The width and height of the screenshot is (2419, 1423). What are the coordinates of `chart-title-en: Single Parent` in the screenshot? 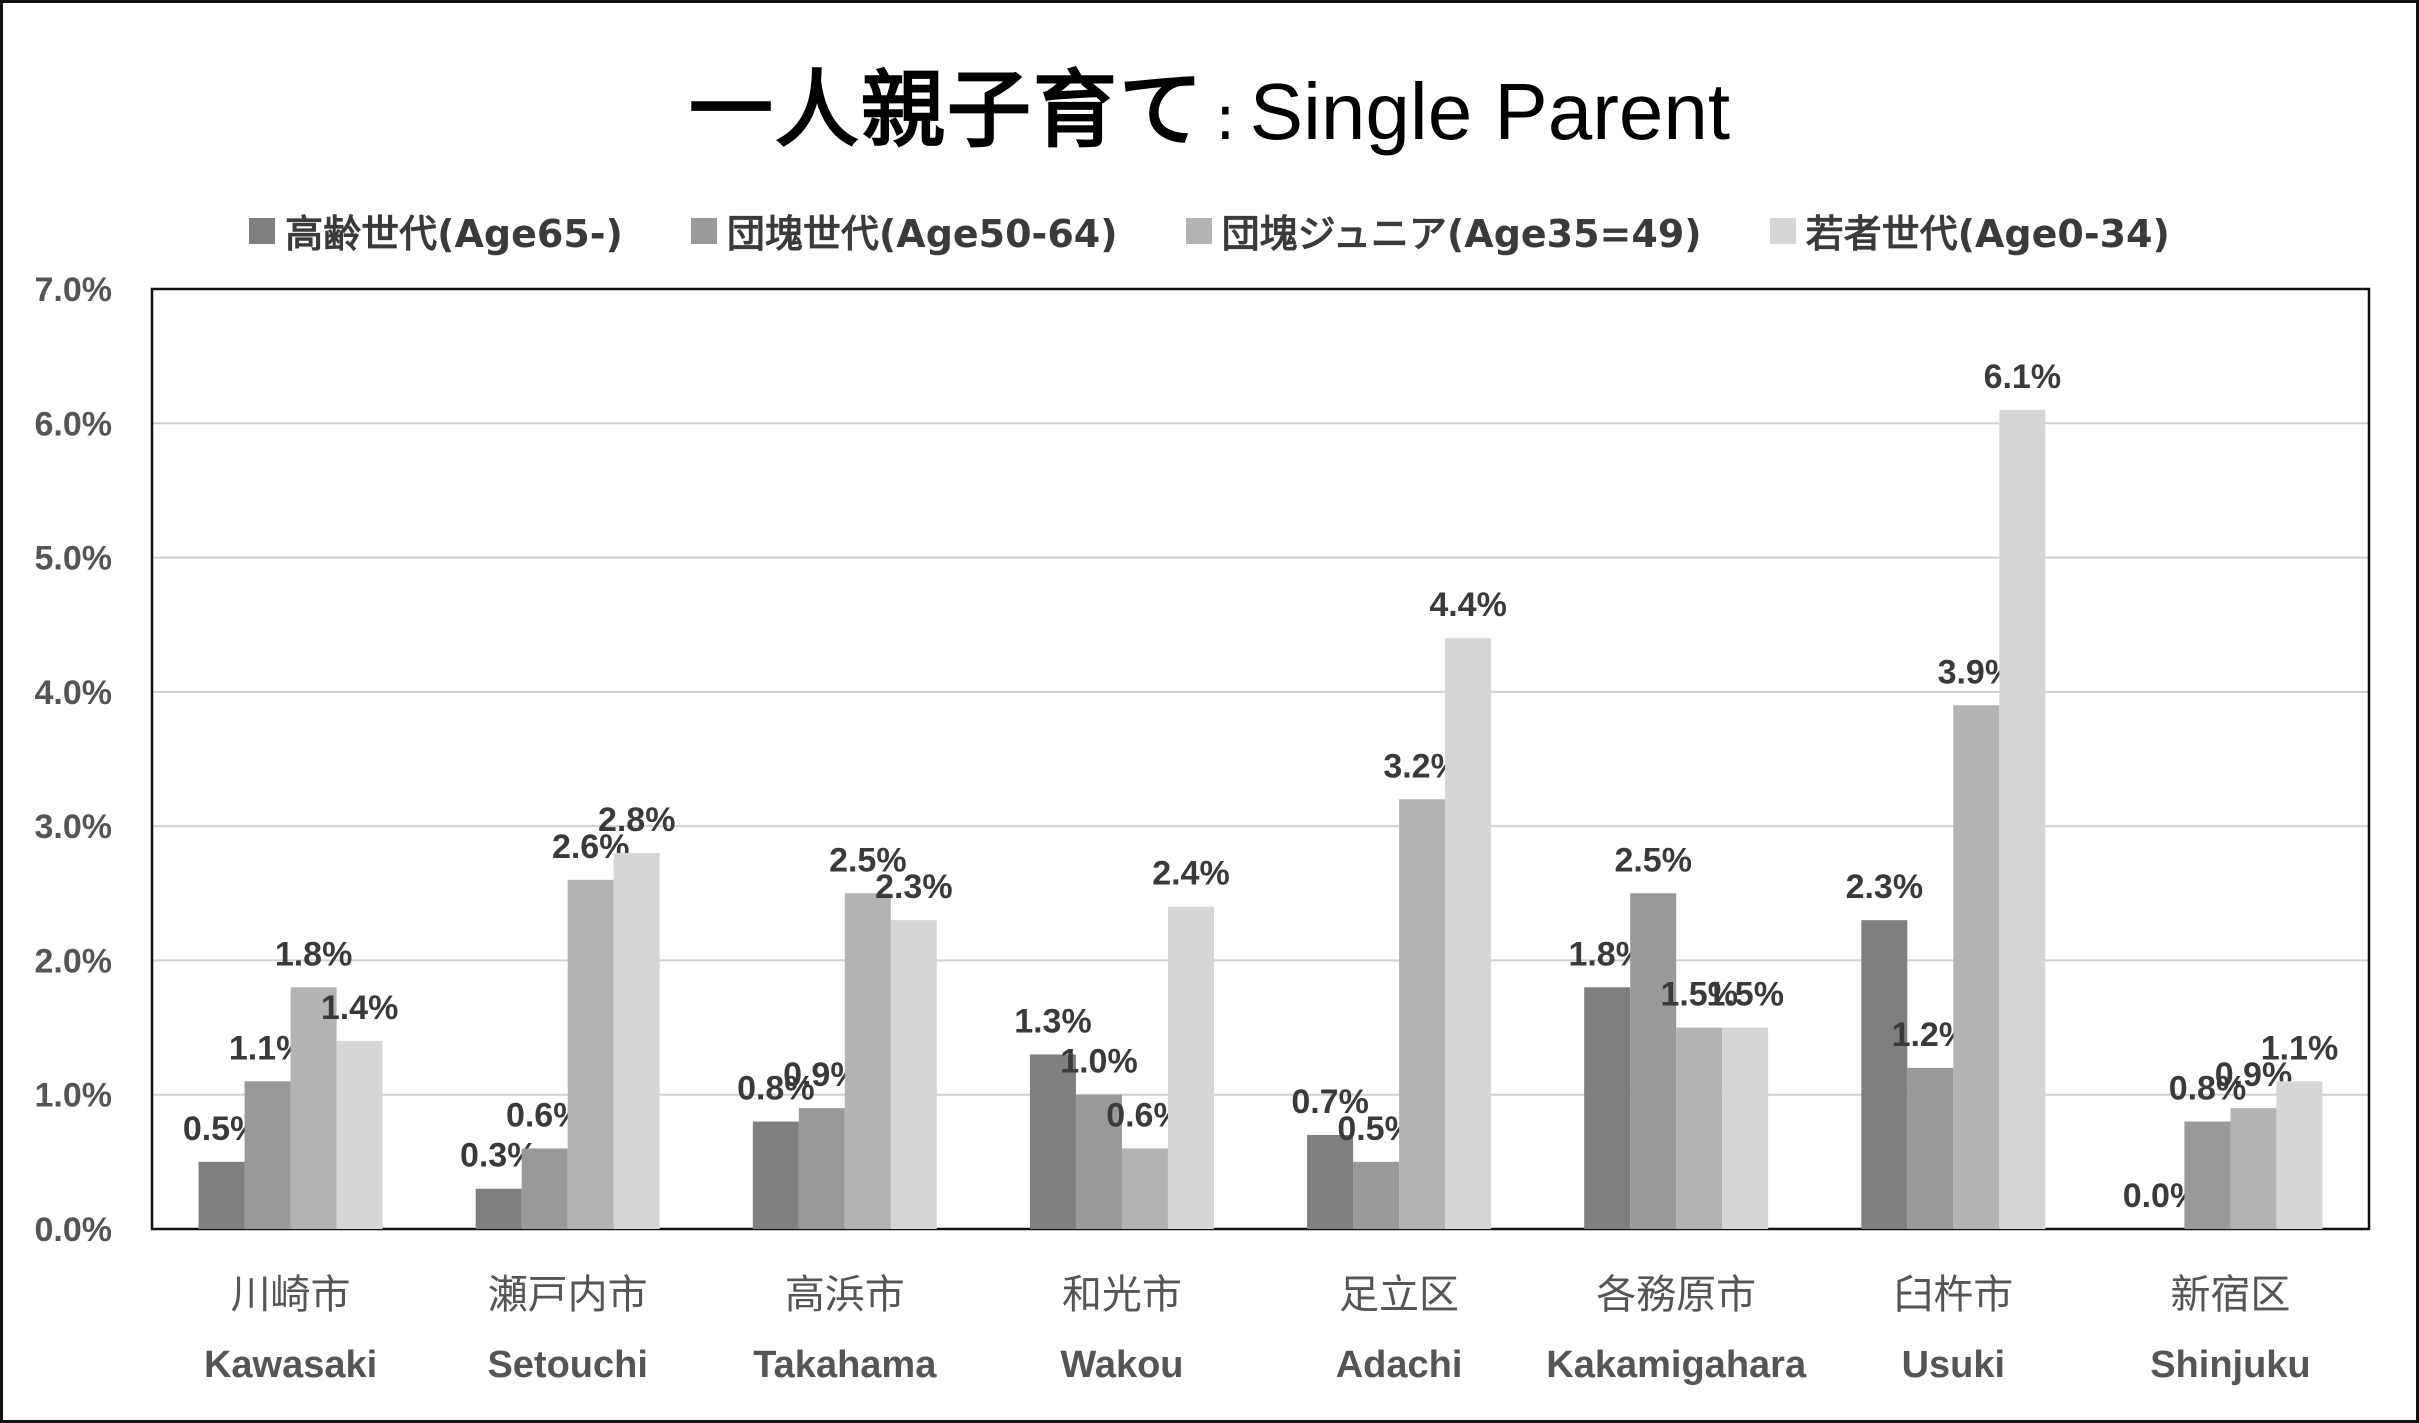 It's located at (1490, 111).